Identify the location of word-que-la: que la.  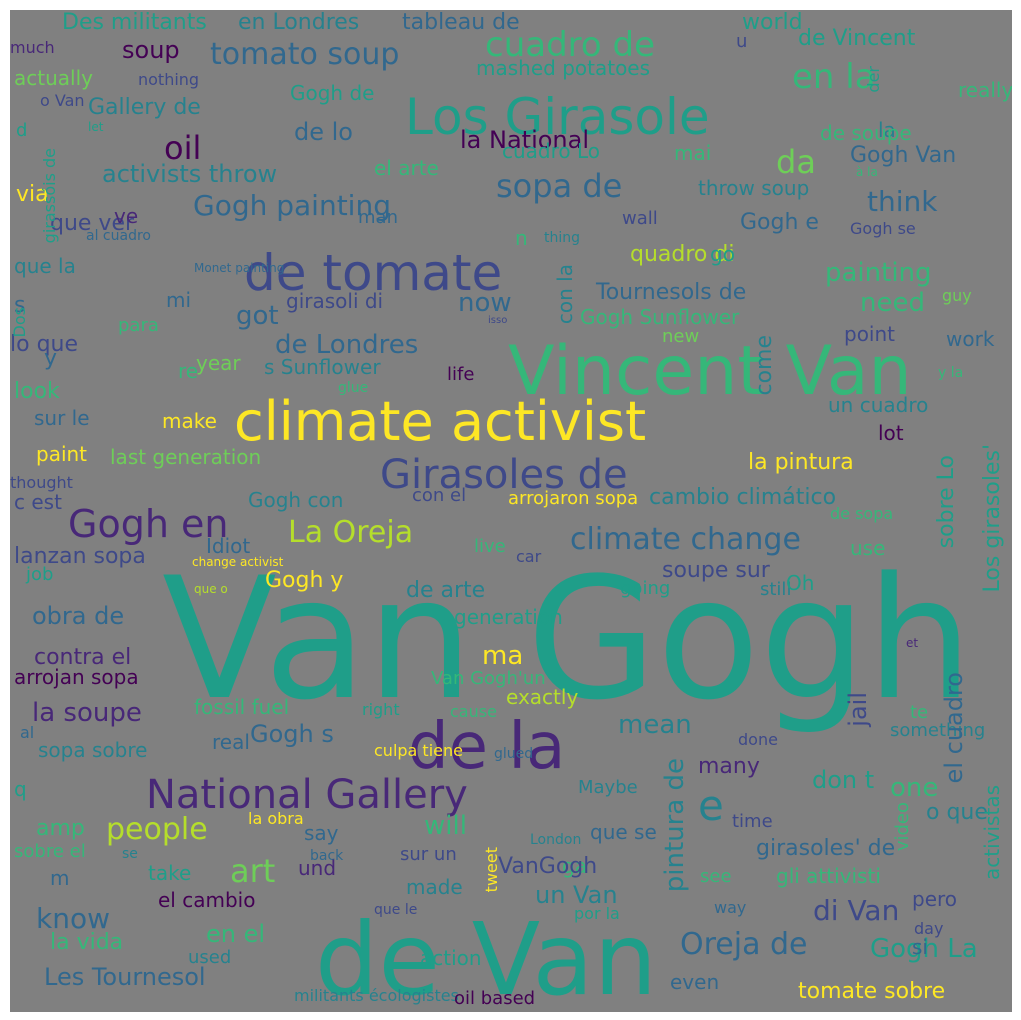
(45, 266).